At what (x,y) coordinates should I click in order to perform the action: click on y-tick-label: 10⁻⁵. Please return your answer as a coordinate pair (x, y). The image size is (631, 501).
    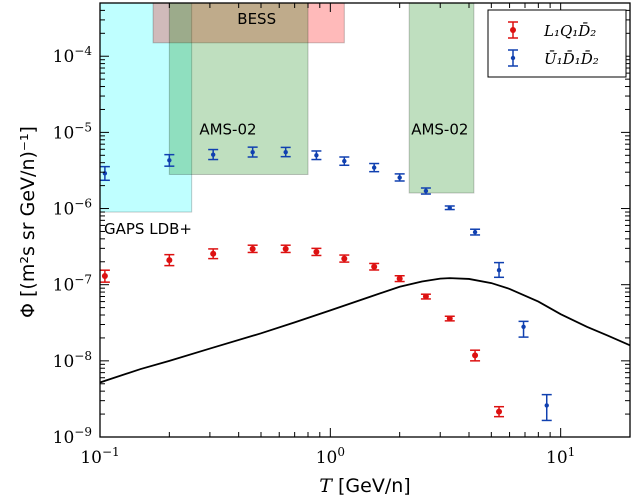
    Looking at the image, I should click on (72, 131).